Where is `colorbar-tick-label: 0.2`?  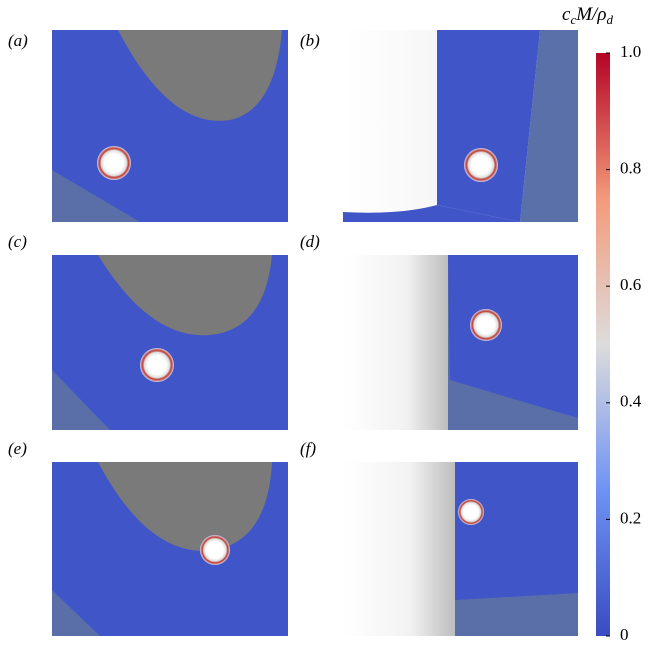 colorbar-tick-label: 0.2 is located at coordinates (630, 517).